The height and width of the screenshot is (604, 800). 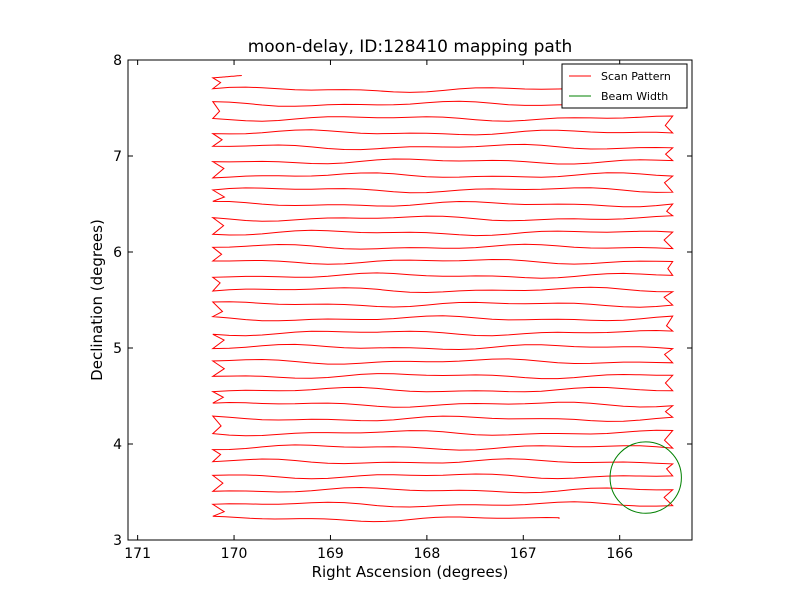 I want to click on y-tick-label: 4, so click(x=117, y=445).